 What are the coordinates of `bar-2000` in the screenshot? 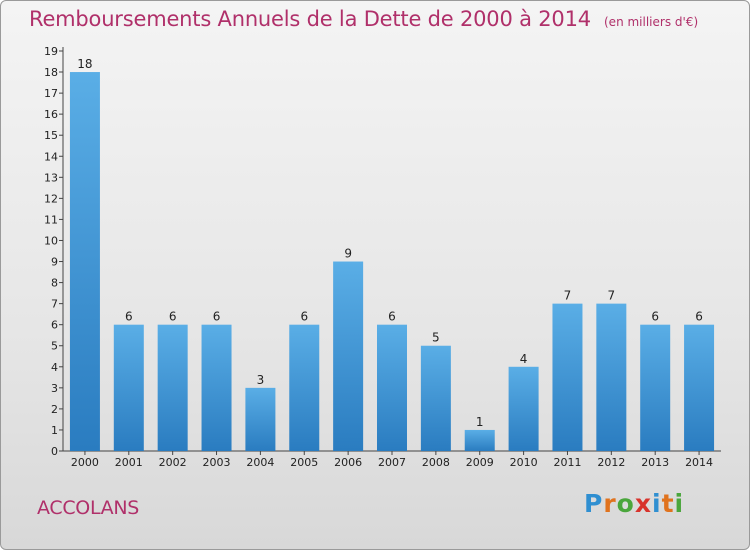 It's located at (84, 261).